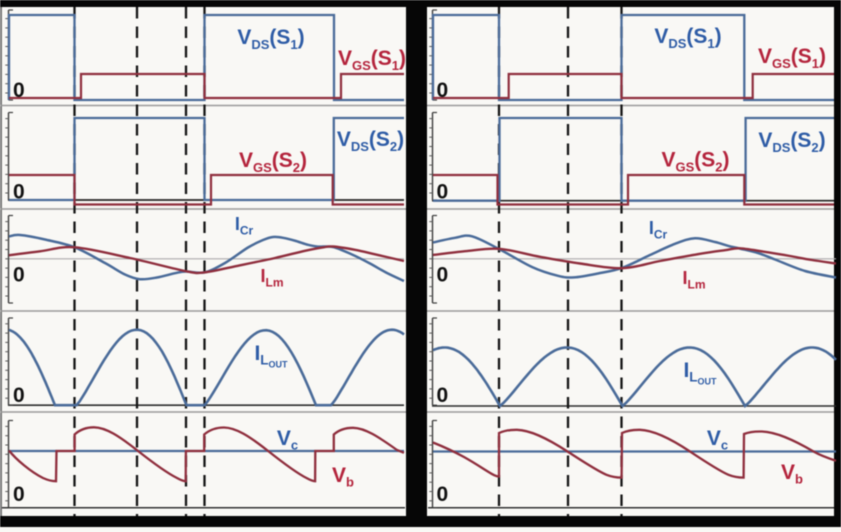 The height and width of the screenshot is (532, 841). I want to click on svg-text: VDS(S2), so click(370, 141).